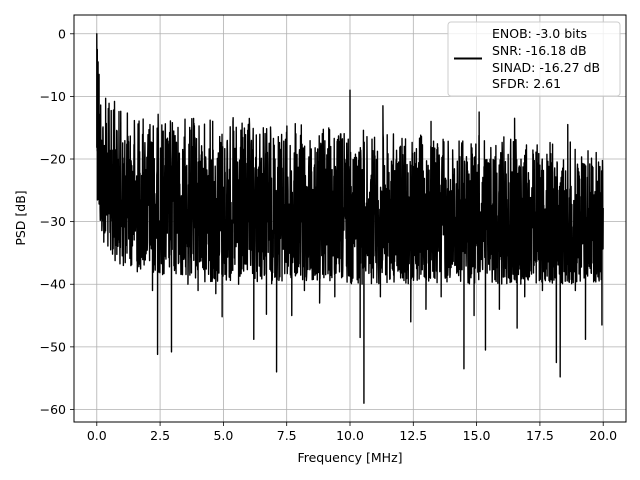 The image size is (640, 480). Describe the element at coordinates (540, 435) in the screenshot. I see `x-tick-label: 17.5` at that location.